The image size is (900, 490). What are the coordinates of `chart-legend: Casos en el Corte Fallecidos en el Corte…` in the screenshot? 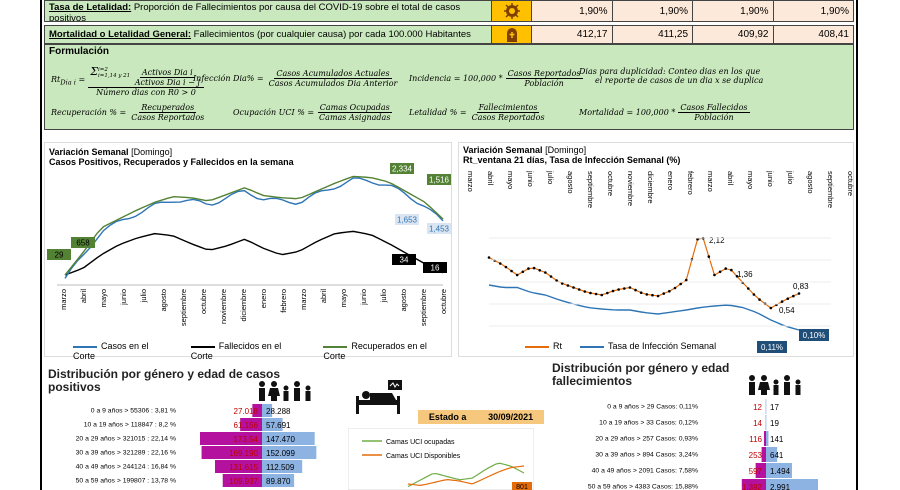 It's located at (262, 351).